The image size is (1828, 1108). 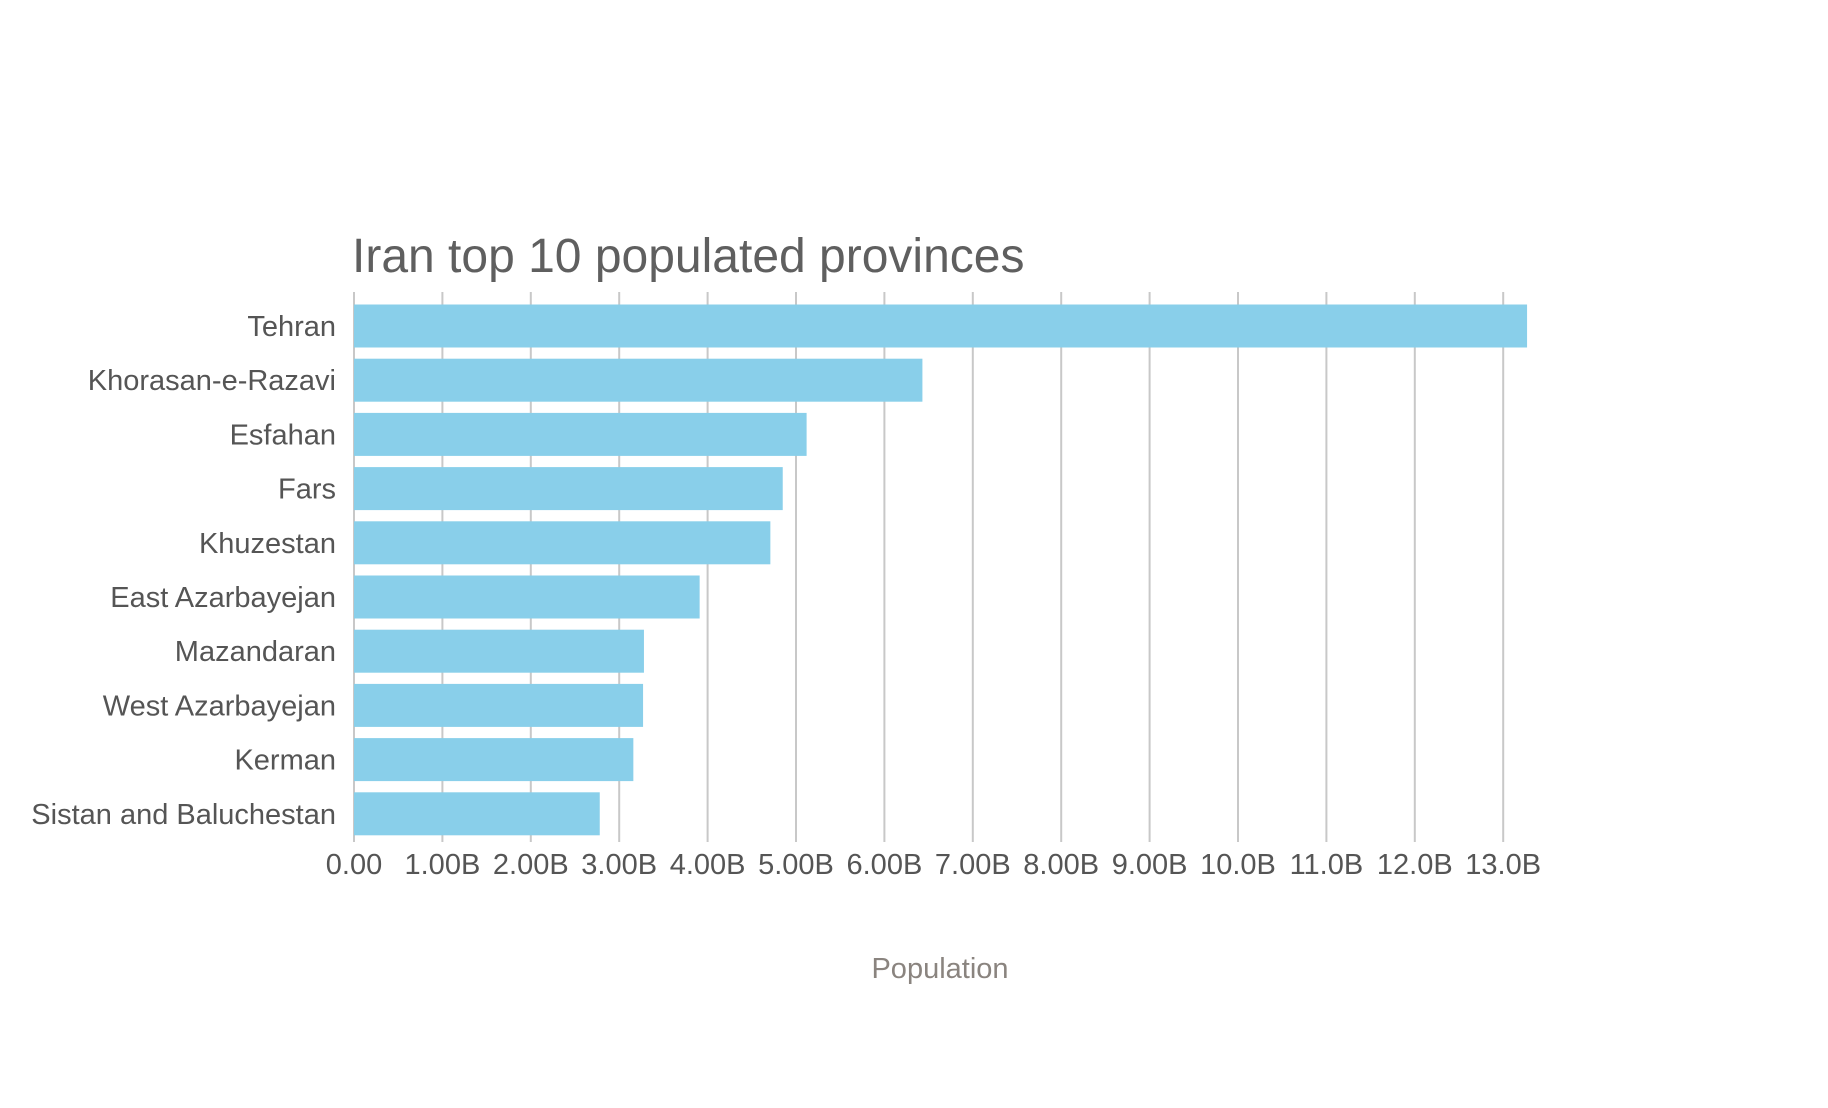 I want to click on category-label: Esfahan, so click(x=283, y=435).